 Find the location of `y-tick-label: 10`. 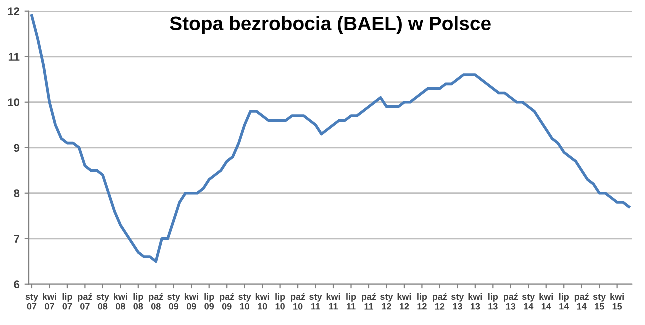

y-tick-label: 10 is located at coordinates (14, 102).